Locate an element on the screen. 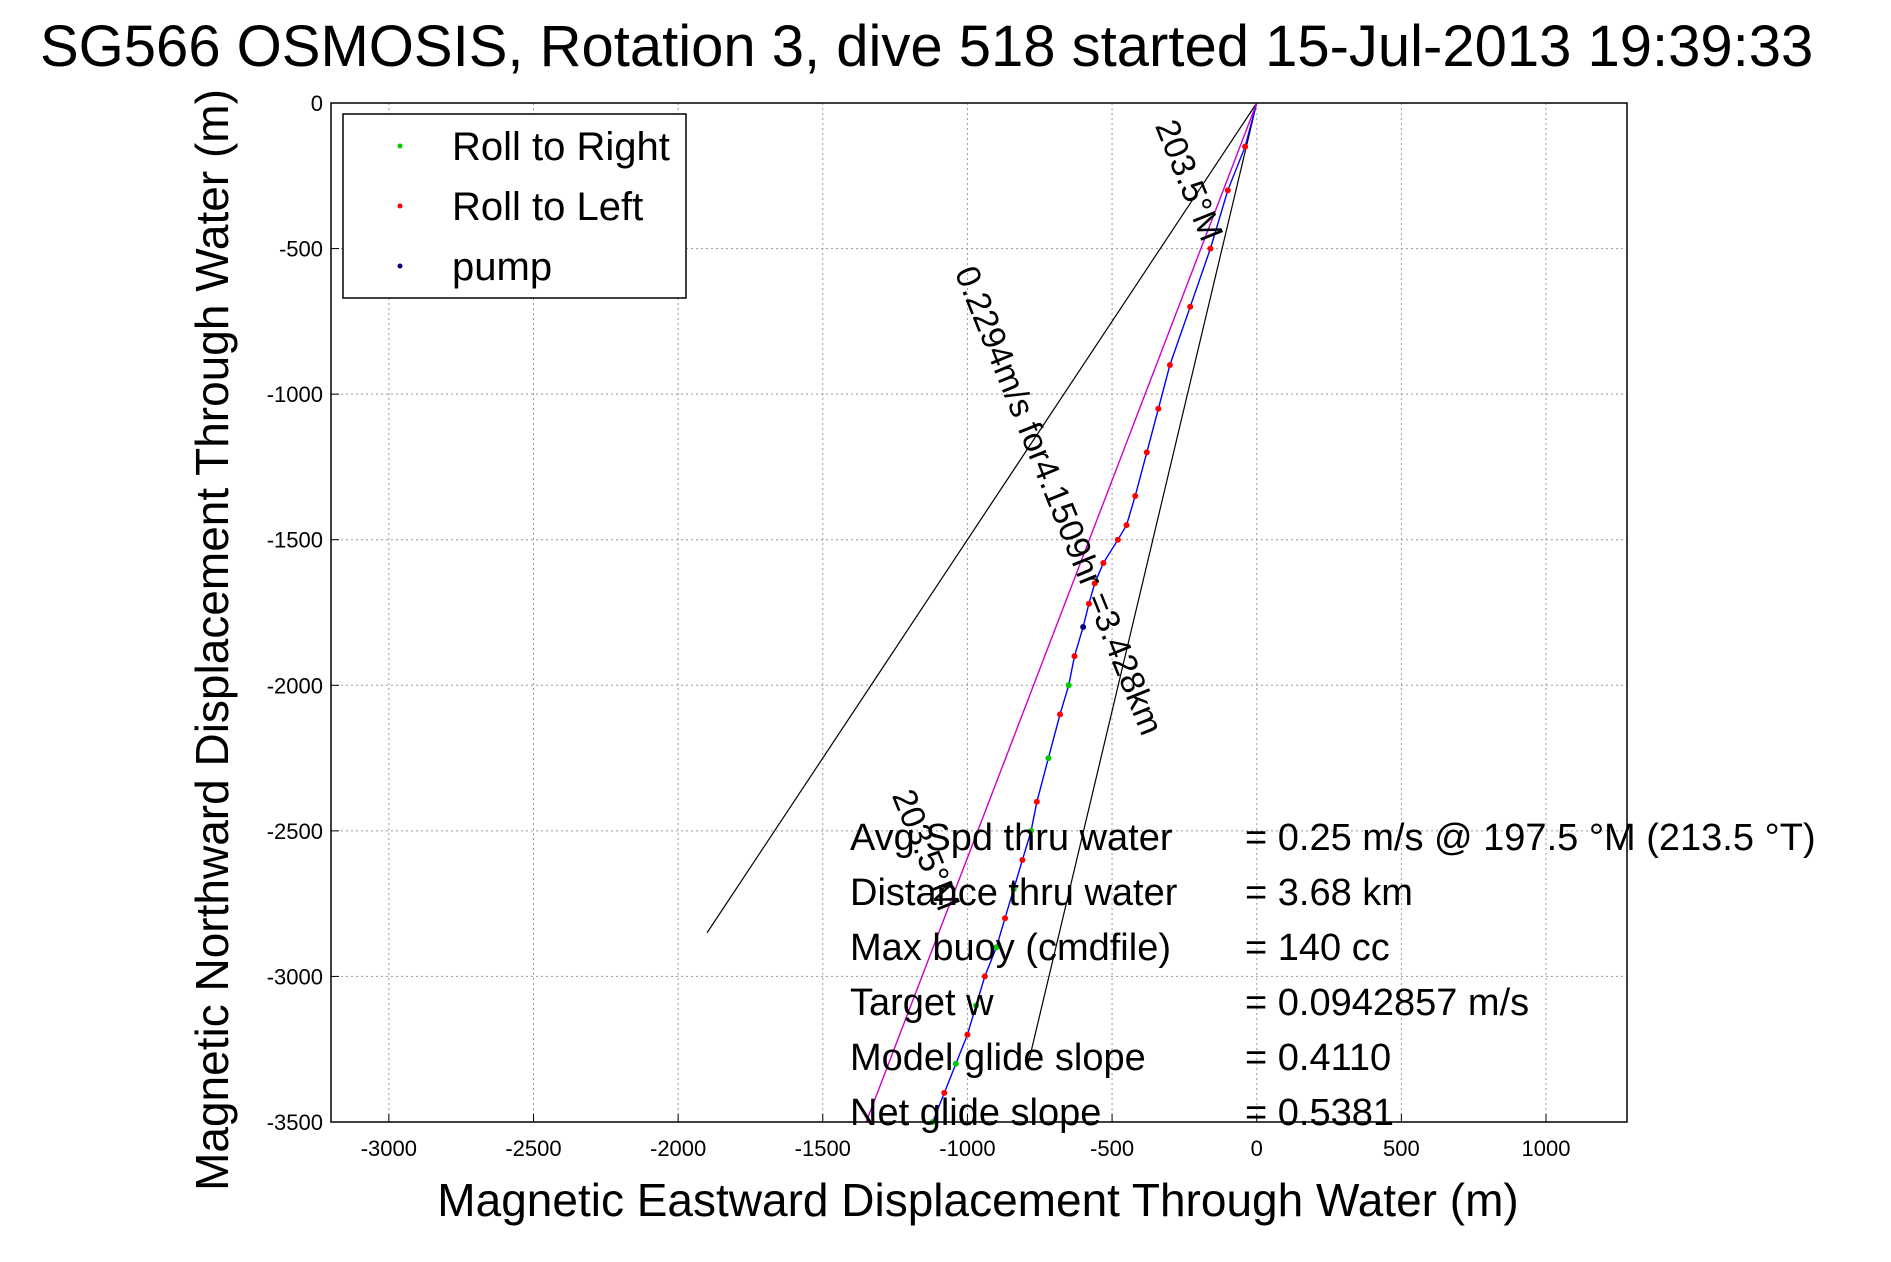 Image resolution: width=1891 pixels, height=1262 pixels. stat-value: = 0.5381 is located at coordinates (1319, 1113).